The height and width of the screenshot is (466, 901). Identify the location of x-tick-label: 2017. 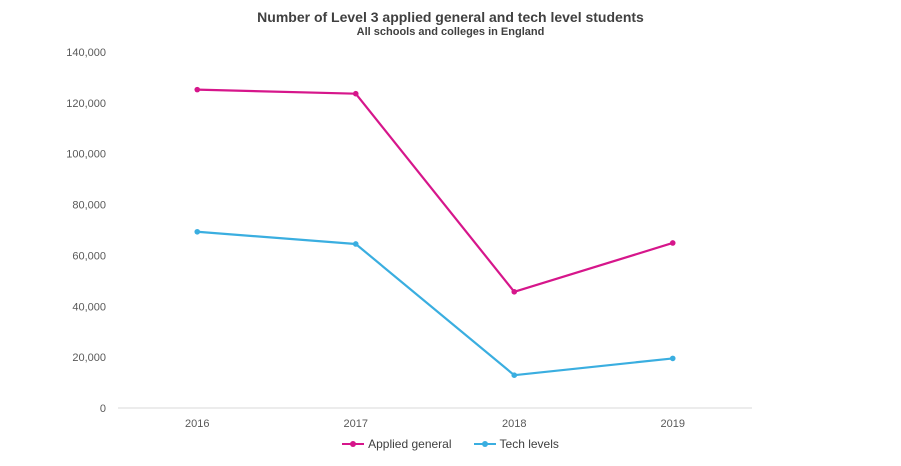
(356, 424).